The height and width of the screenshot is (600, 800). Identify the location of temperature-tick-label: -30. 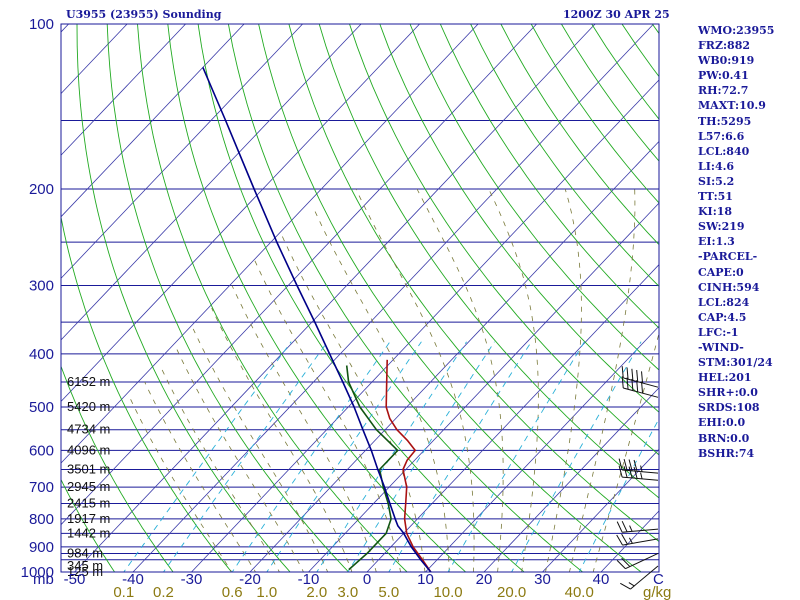
(192, 579).